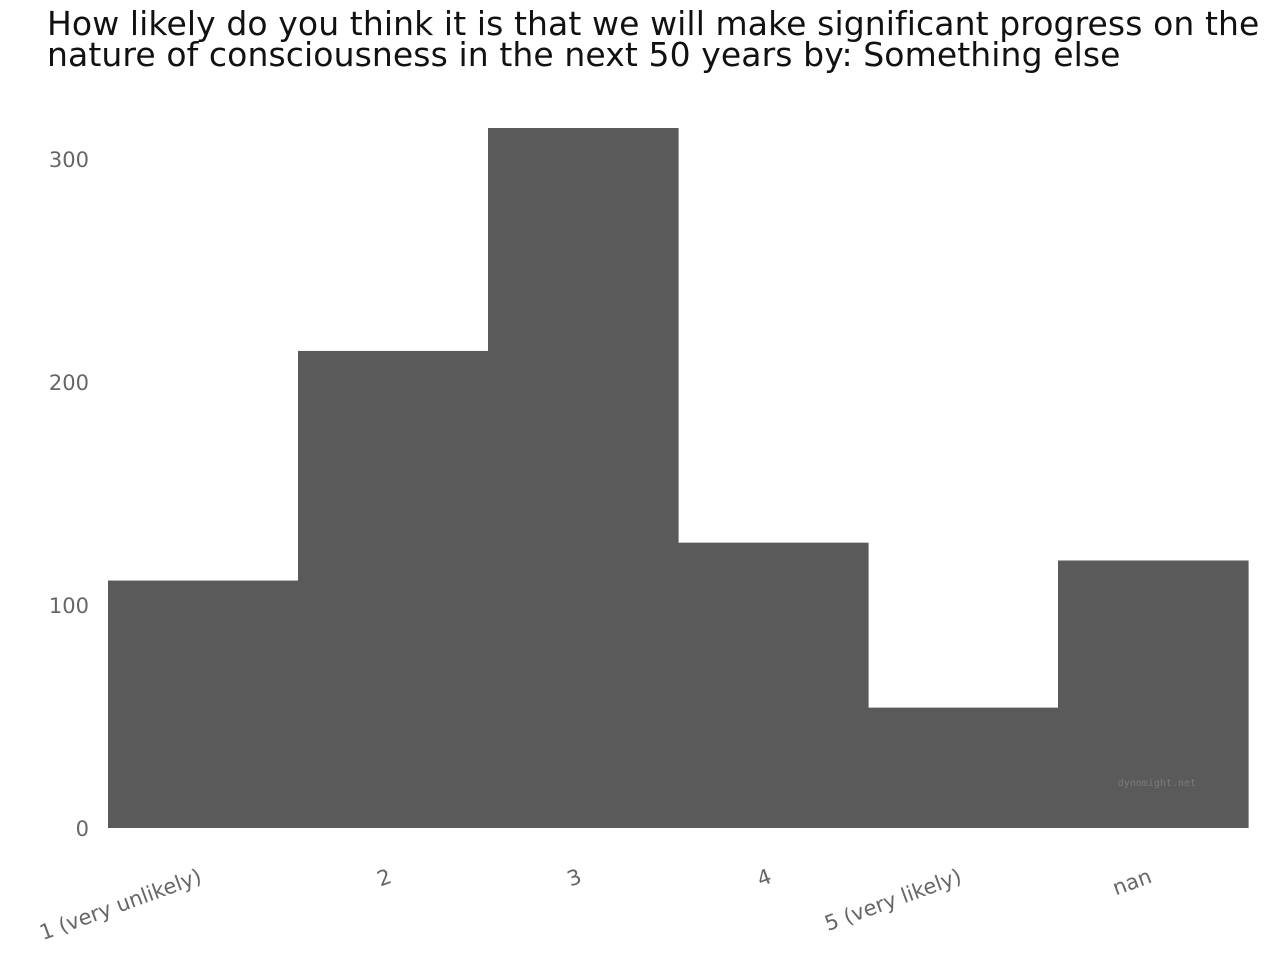 Image resolution: width=1280 pixels, height=960 pixels. I want to click on y-tick-label: 300, so click(69, 160).